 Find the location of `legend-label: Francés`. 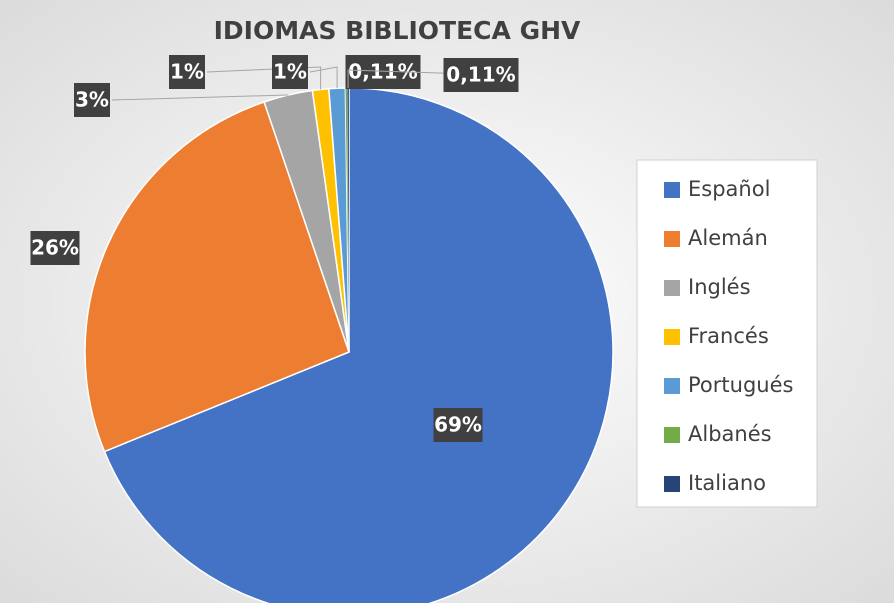

legend-label: Francés is located at coordinates (728, 336).